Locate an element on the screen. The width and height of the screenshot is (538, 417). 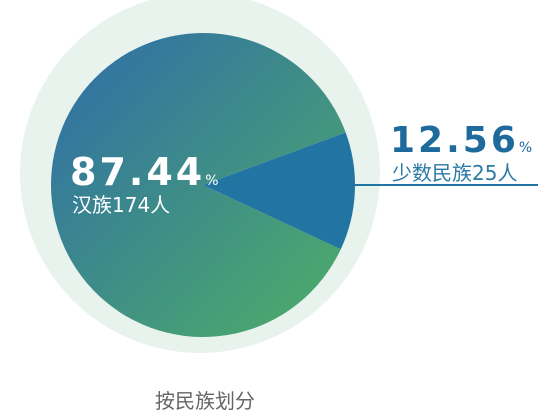
category-label: 少数民族25人 is located at coordinates (454, 173).